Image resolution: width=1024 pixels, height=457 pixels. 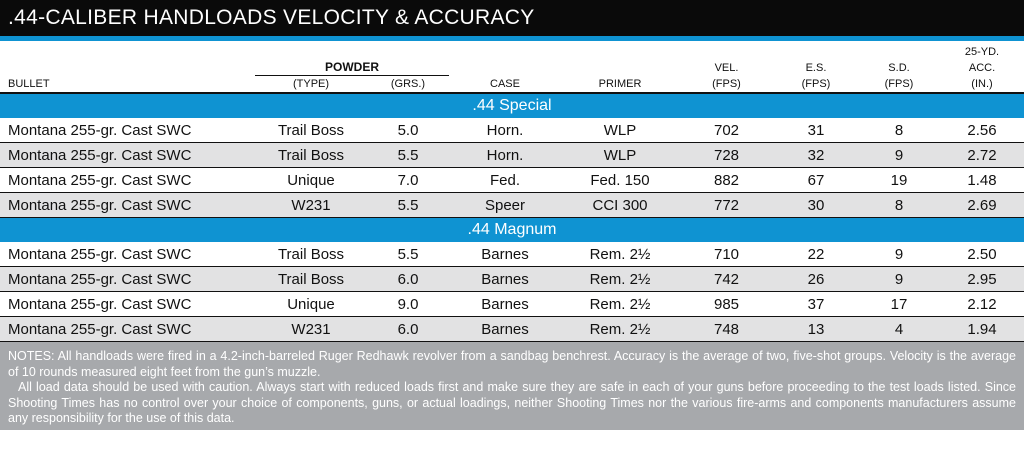 What do you see at coordinates (408, 304) in the screenshot?
I see `cell-powder-grs: 9.0` at bounding box center [408, 304].